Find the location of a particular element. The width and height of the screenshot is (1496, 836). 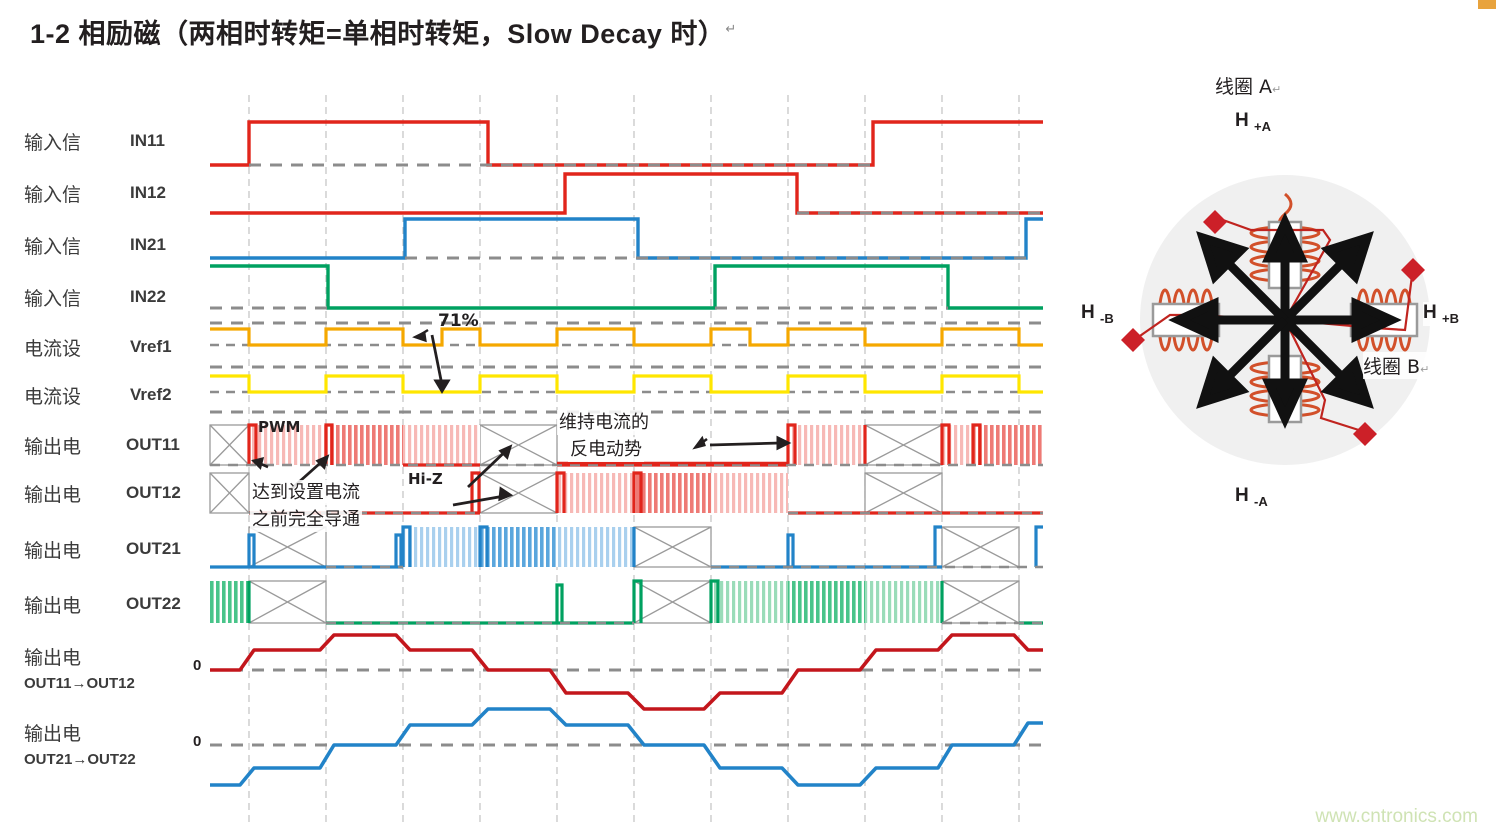

trace-in11 is located at coordinates (626, 143).